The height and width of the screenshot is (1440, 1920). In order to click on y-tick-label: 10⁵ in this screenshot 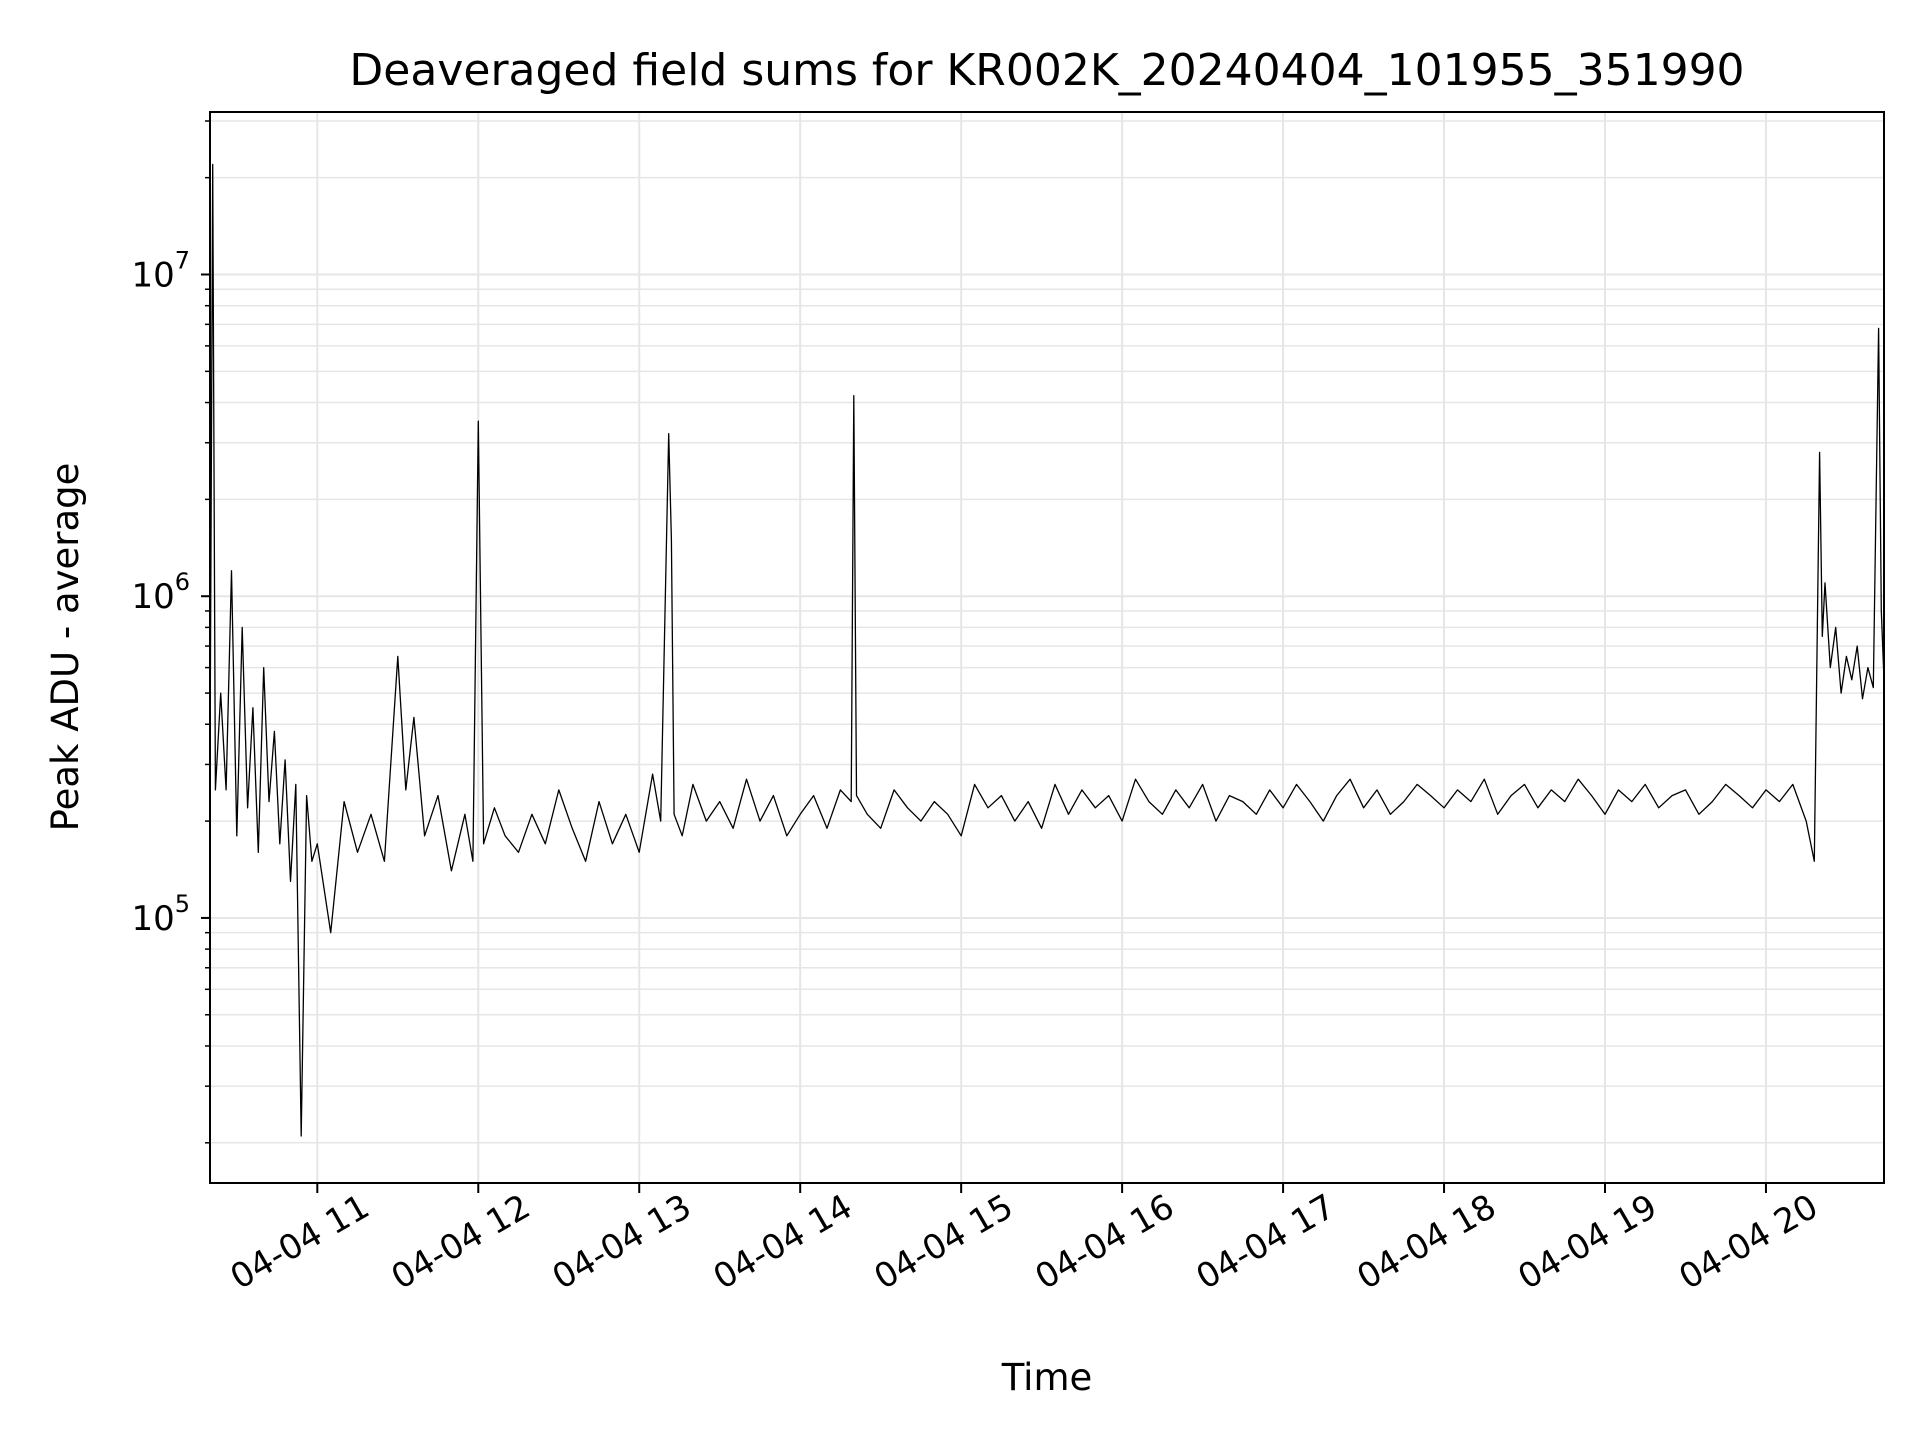, I will do `click(160, 914)`.